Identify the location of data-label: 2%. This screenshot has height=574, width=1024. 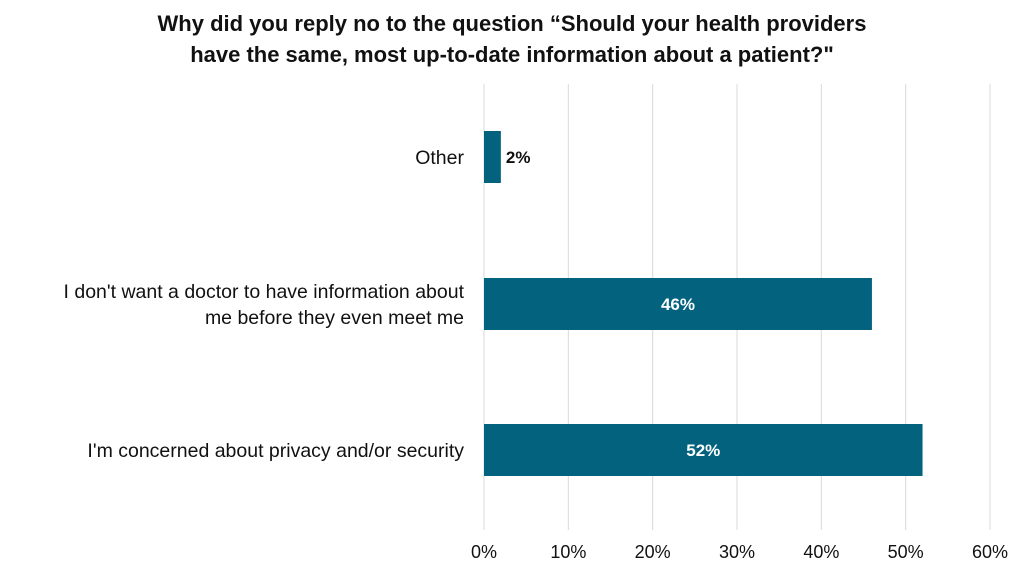
(518, 157).